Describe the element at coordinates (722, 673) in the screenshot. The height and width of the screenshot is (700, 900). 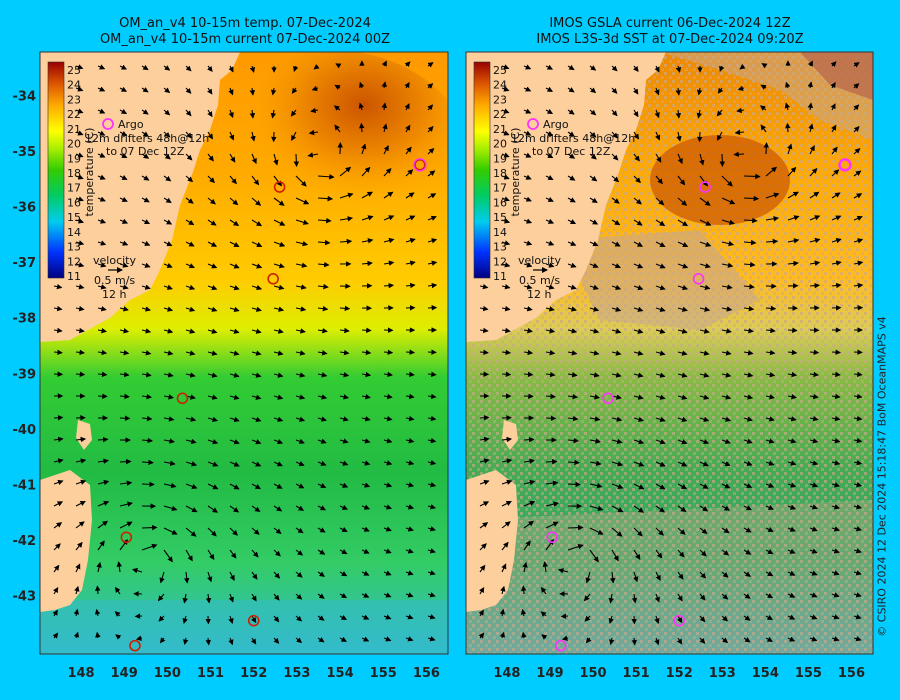
I see `lon-tick-label: 153` at that location.